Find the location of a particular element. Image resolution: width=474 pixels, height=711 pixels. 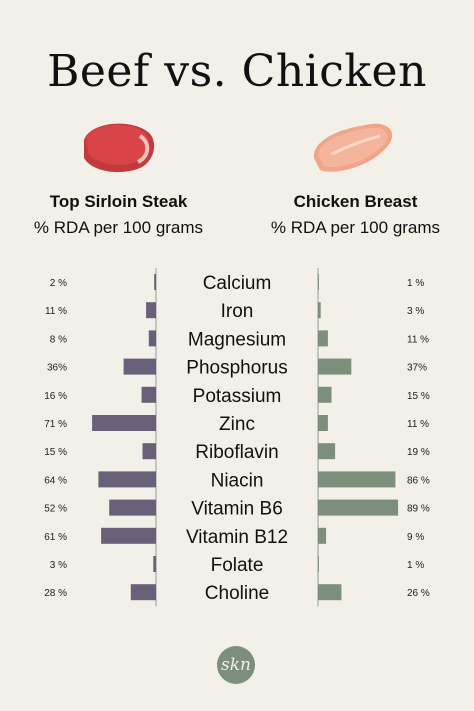

beef-bar-vitamin-b6 is located at coordinates (132, 507).